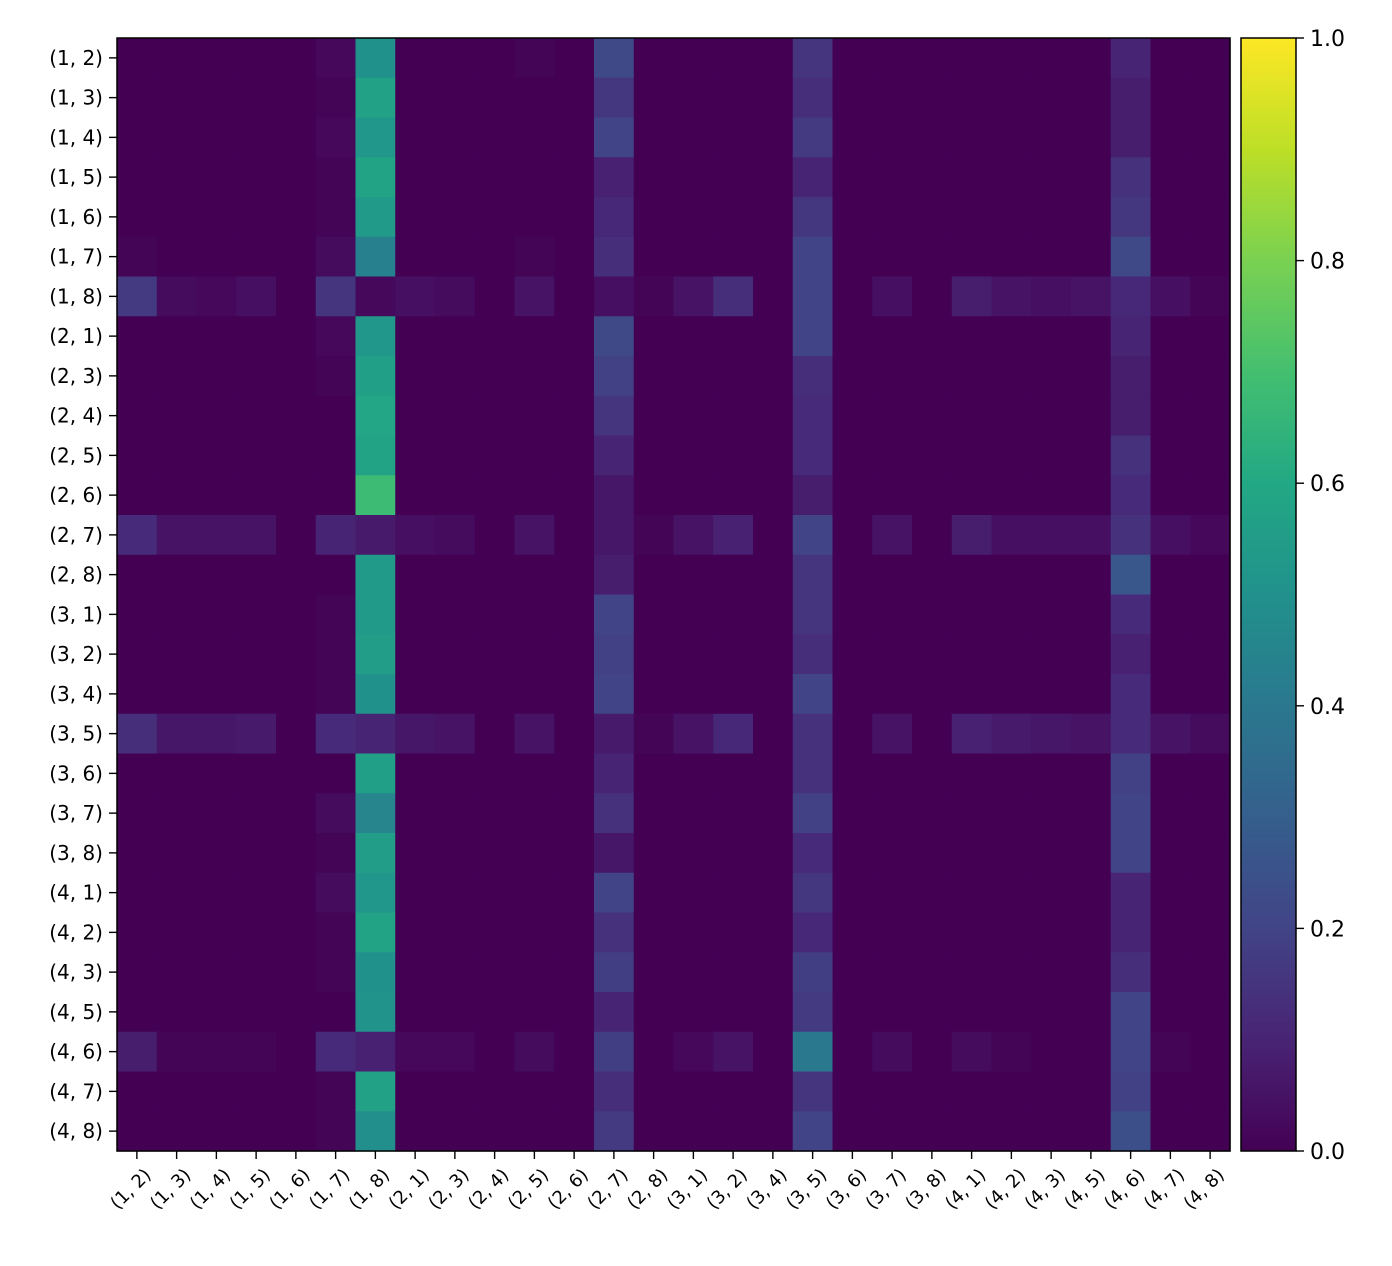 This screenshot has width=1392, height=1266. What do you see at coordinates (137, 535) in the screenshot?
I see `heatmap-cell-r12-c0` at bounding box center [137, 535].